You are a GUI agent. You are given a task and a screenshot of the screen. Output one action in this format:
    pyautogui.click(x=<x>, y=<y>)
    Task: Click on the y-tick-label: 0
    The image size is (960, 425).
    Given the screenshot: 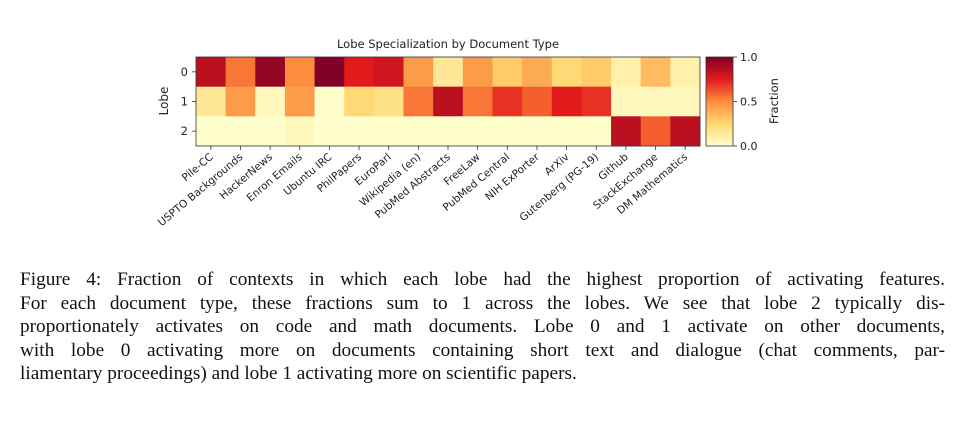 What is the action you would take?
    pyautogui.click(x=184, y=72)
    